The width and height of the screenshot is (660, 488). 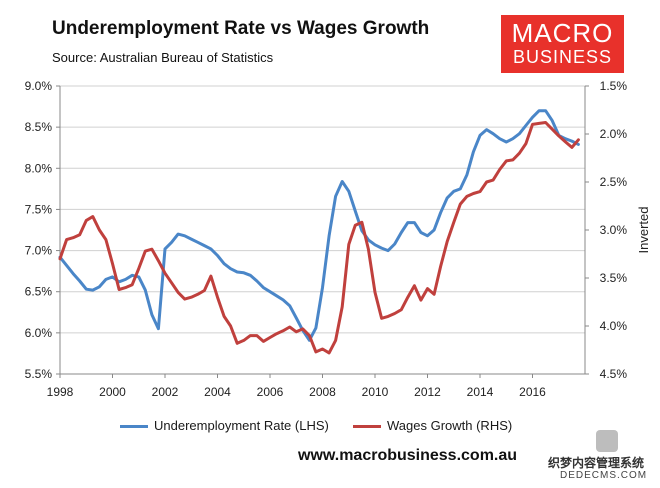 What do you see at coordinates (596, 463) in the screenshot?
I see `stamp-line-1: 织梦内容管理系统` at bounding box center [596, 463].